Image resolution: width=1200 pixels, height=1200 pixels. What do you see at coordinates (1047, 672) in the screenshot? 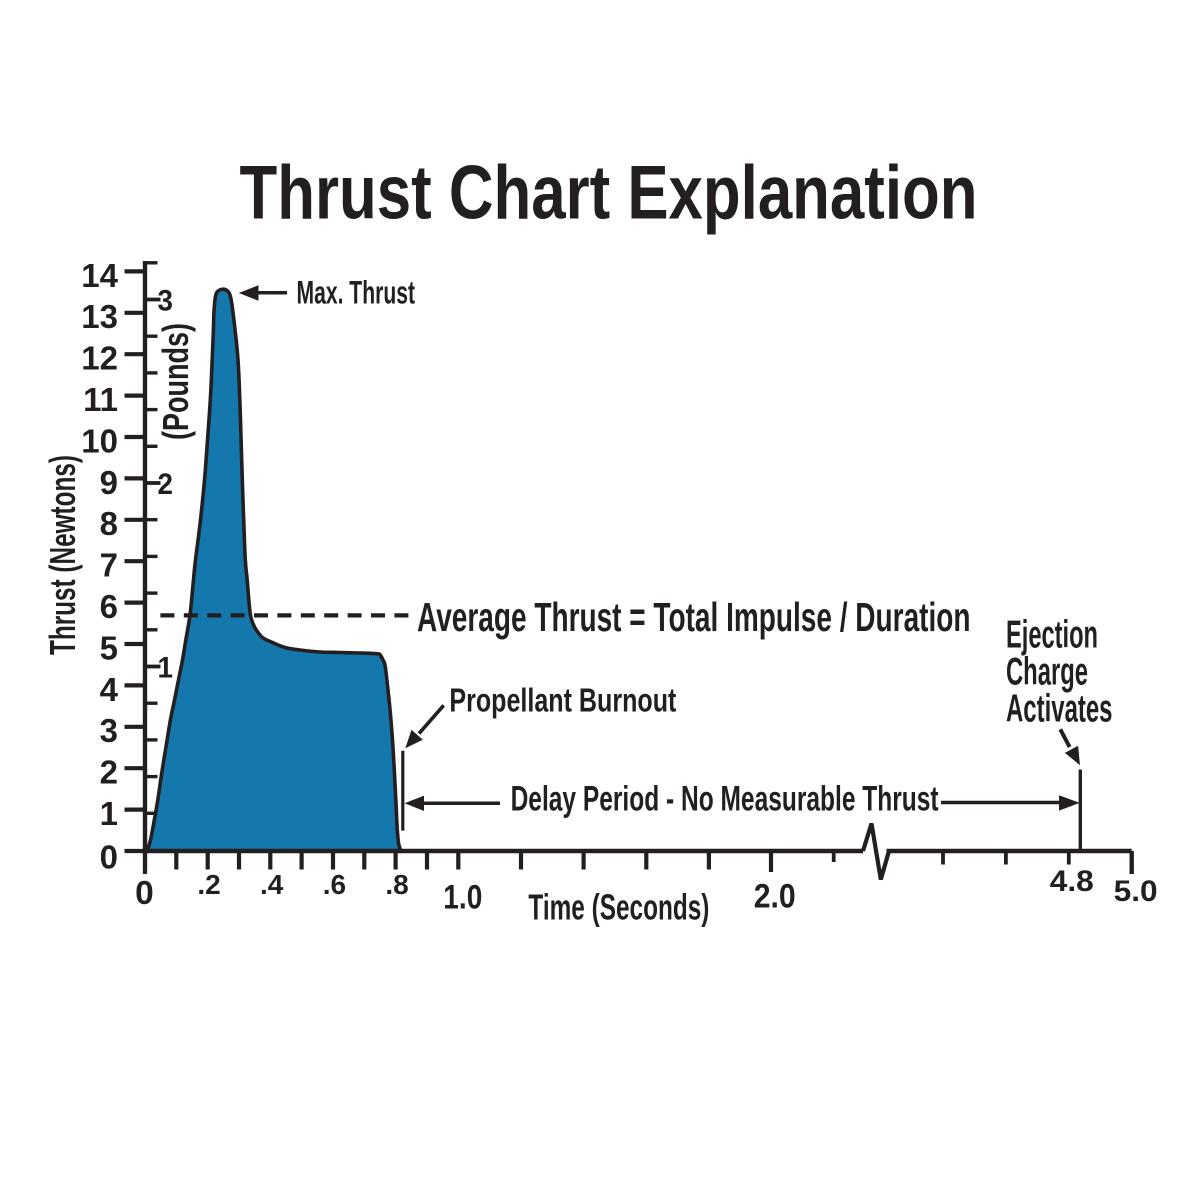
I see `svg-text: Charge` at bounding box center [1047, 672].